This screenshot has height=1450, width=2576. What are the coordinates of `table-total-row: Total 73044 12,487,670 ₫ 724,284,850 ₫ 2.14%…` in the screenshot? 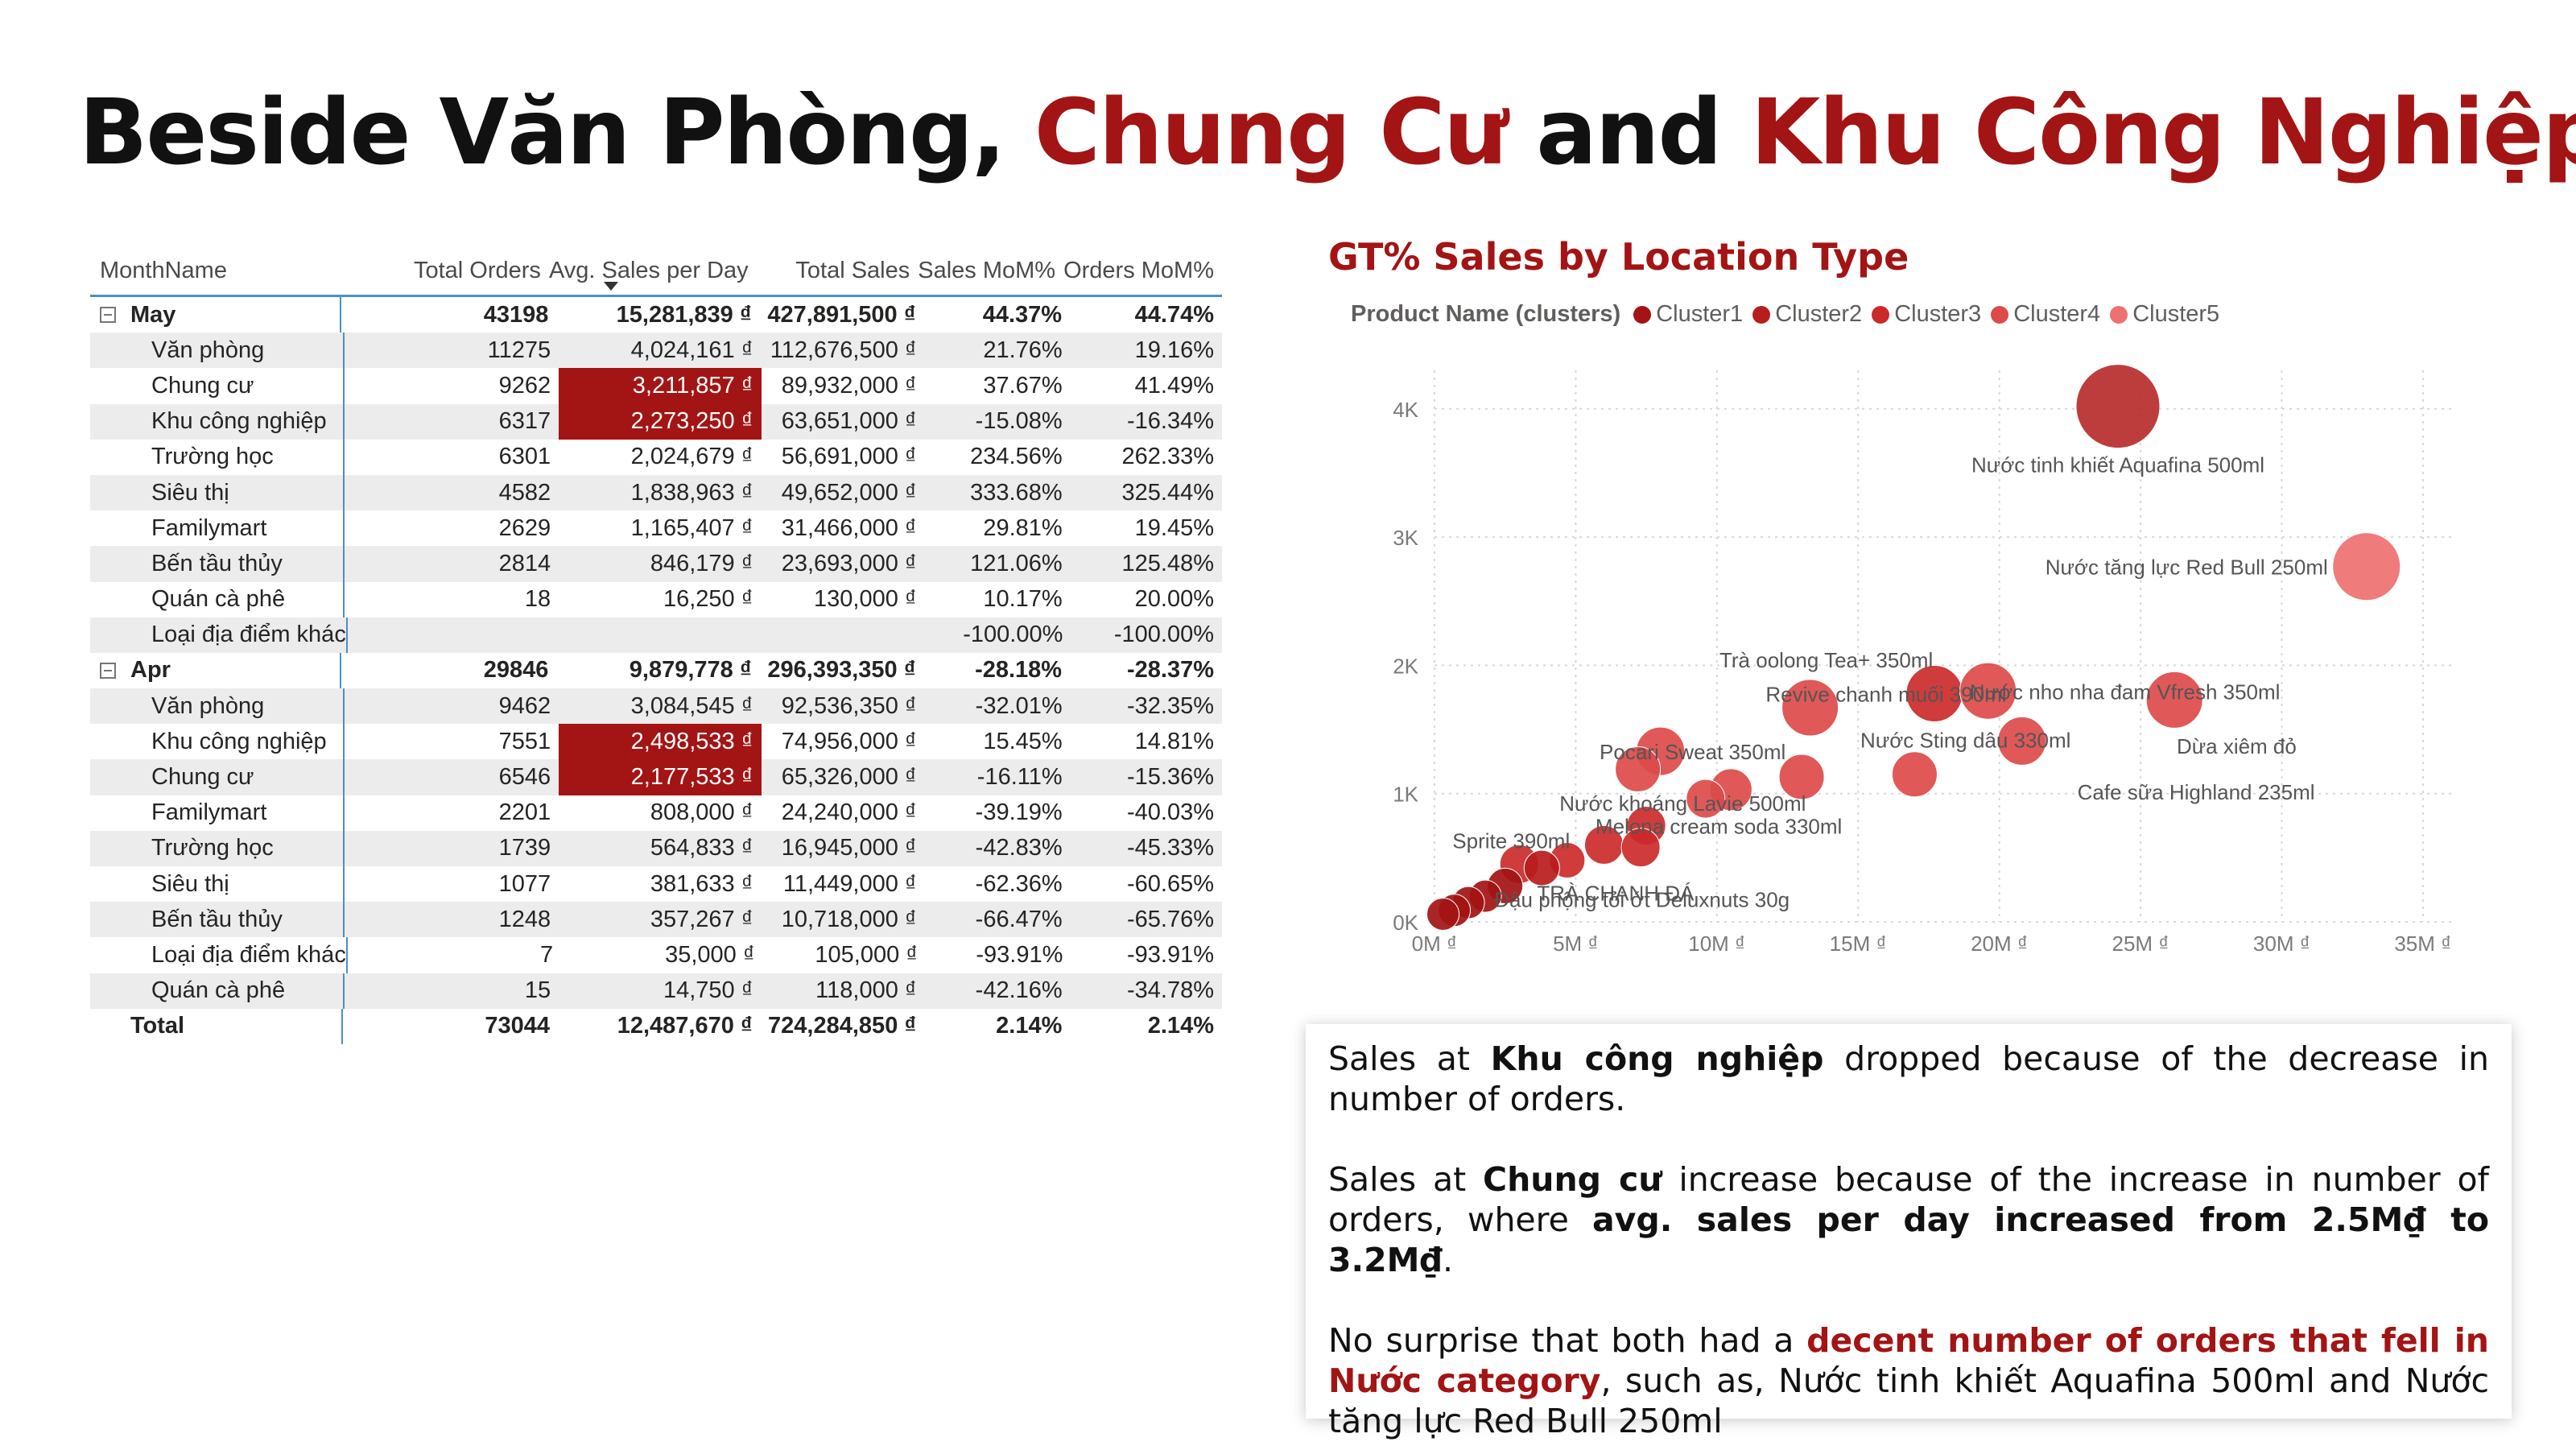 It's located at (656, 1026).